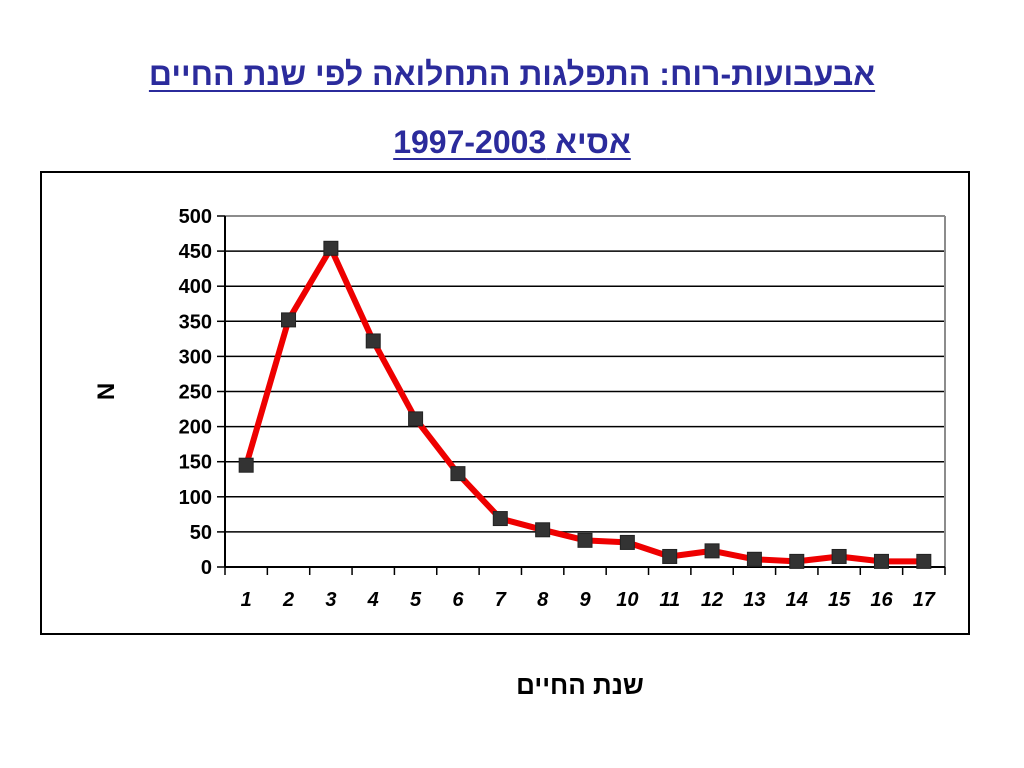  I want to click on x-tick-label: 4, so click(373, 600).